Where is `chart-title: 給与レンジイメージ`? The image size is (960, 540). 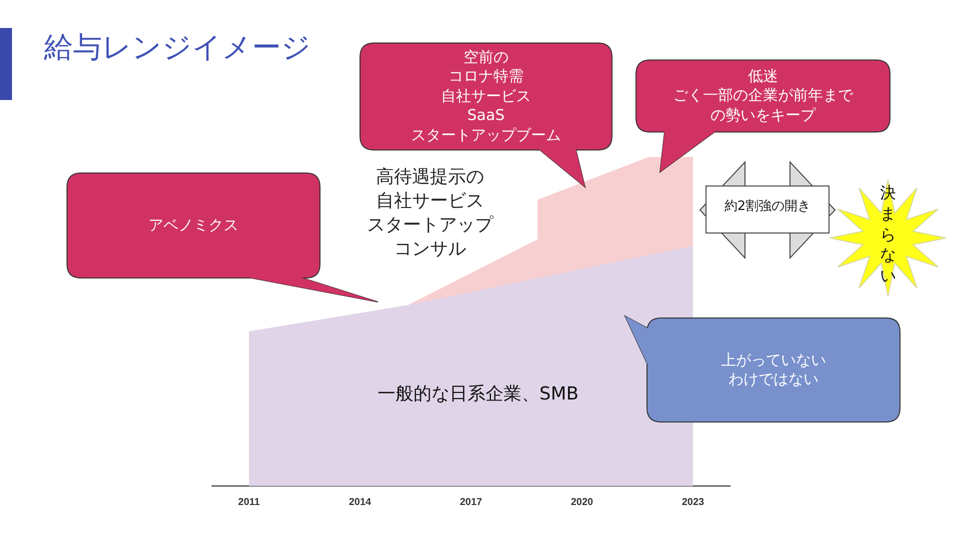 chart-title: 給与レンジイメージ is located at coordinates (177, 47).